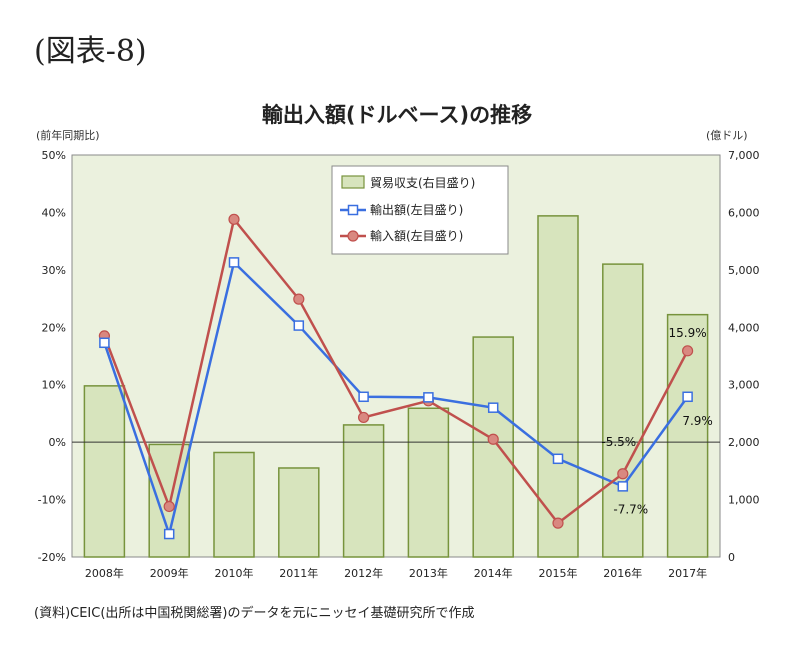 Image resolution: width=794 pixels, height=650 pixels. I want to click on x-tick-label: 2011年, so click(298, 573).